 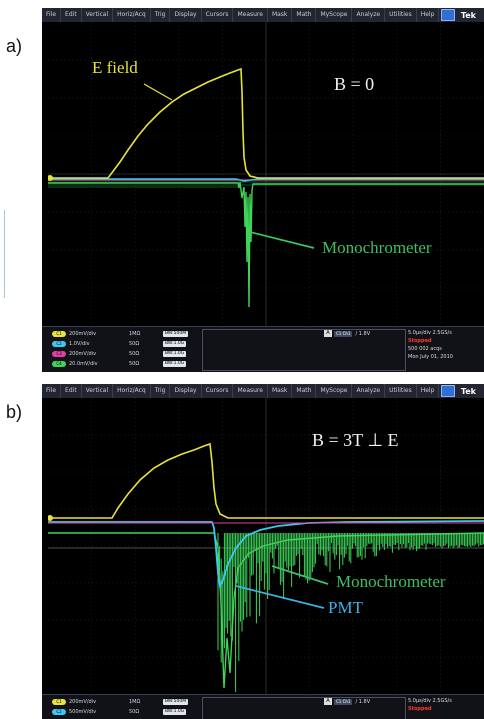 I want to click on pmt-trace-a, so click(x=266, y=180).